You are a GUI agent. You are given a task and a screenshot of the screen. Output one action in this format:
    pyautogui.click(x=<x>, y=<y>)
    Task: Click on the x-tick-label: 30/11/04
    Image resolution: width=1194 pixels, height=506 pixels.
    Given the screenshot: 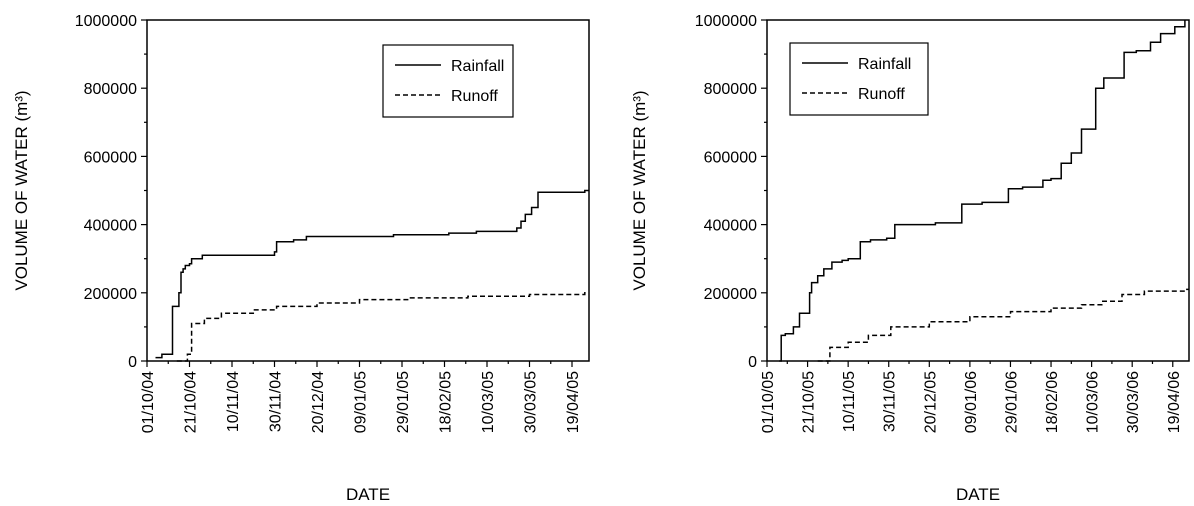 What is the action you would take?
    pyautogui.click(x=276, y=401)
    